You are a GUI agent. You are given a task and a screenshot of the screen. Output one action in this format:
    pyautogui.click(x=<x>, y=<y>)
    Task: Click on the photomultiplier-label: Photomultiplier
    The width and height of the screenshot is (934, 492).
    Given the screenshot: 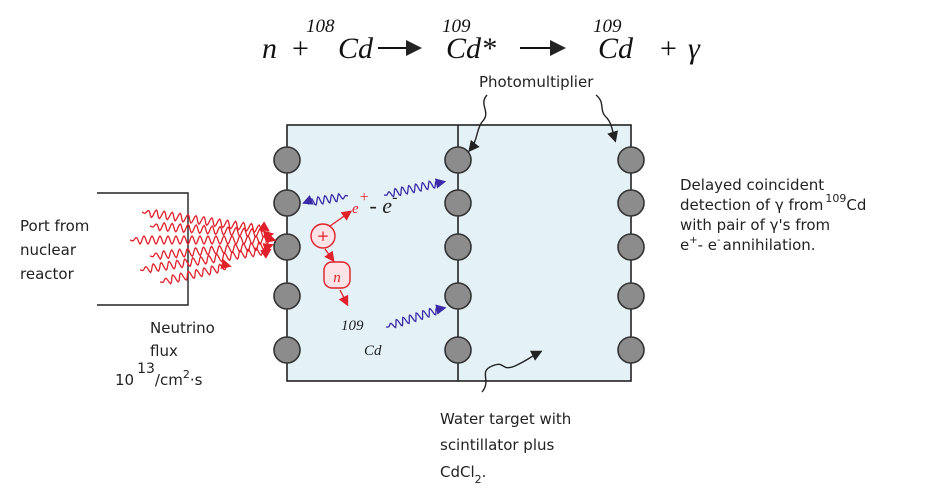 What is the action you would take?
    pyautogui.click(x=536, y=82)
    